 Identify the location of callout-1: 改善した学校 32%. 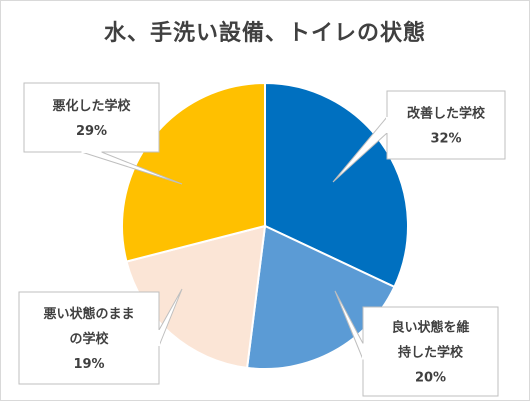
(419, 136).